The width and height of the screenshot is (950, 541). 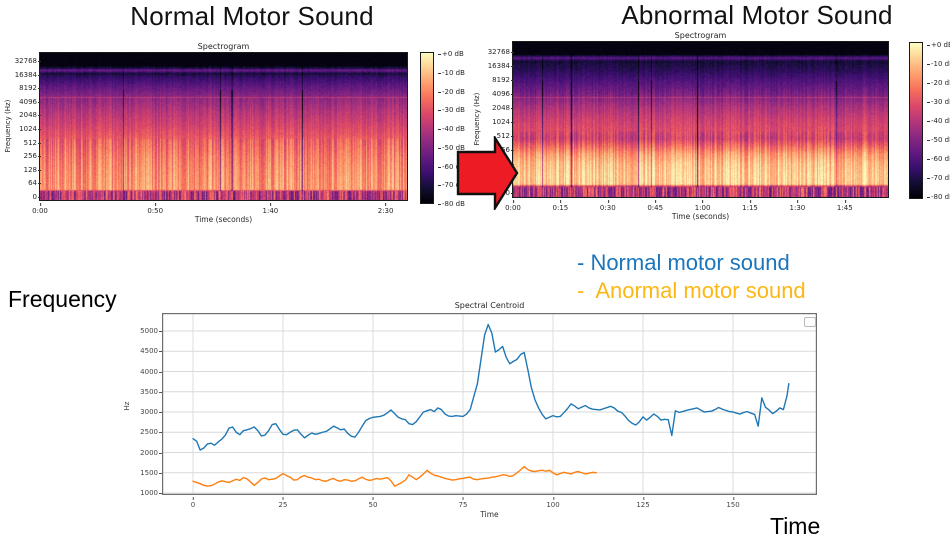 I want to click on tick-label: 4500, so click(x=151, y=351).